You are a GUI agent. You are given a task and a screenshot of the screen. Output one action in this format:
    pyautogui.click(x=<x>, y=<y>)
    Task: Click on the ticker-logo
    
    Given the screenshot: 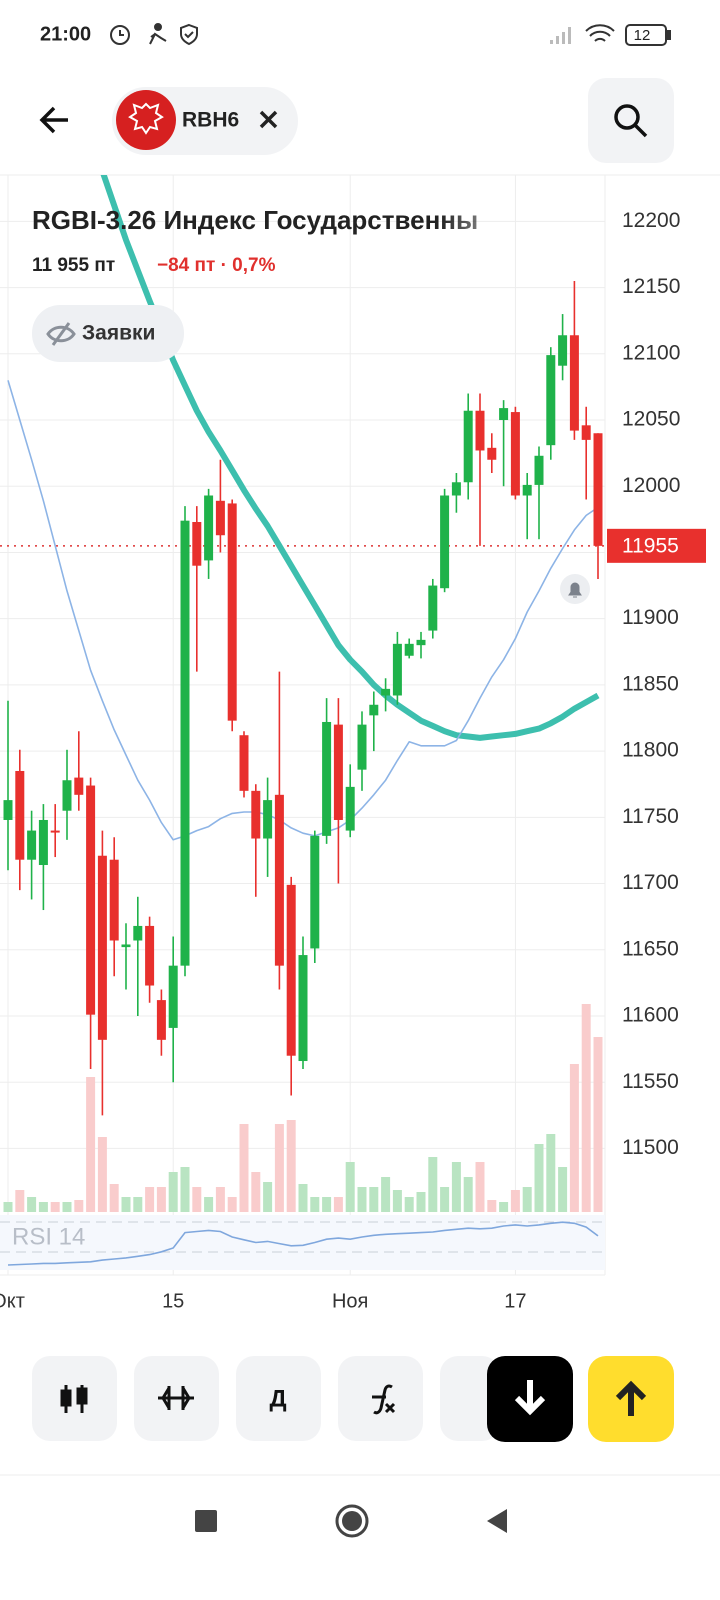 What is the action you would take?
    pyautogui.click(x=146, y=120)
    